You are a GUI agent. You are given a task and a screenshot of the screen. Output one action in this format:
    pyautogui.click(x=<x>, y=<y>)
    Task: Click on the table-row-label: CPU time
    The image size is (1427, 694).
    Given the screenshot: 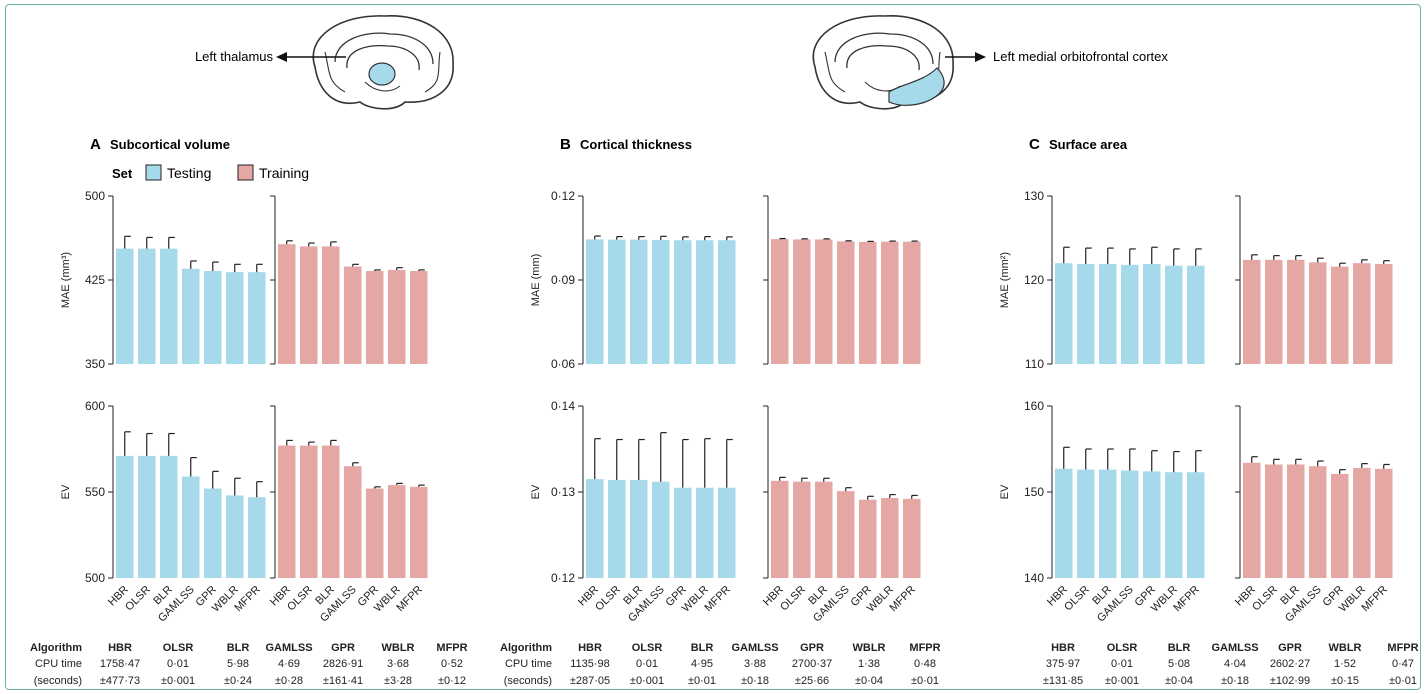 What is the action you would take?
    pyautogui.click(x=58, y=664)
    